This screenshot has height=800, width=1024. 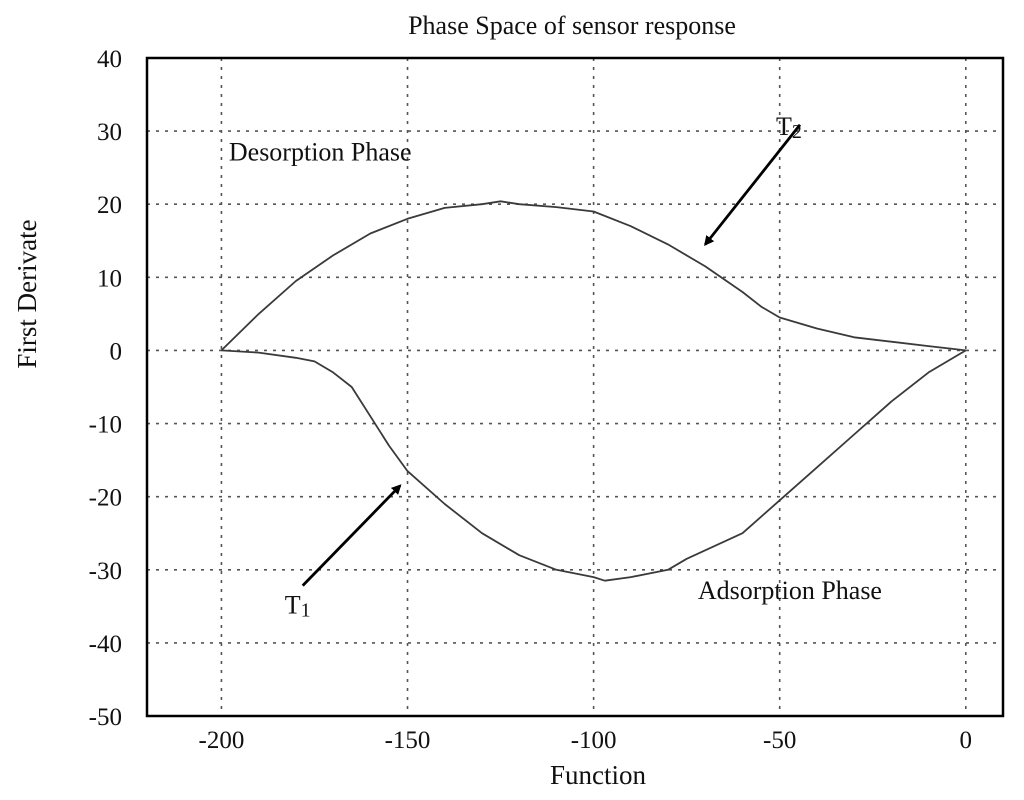 What do you see at coordinates (27, 293) in the screenshot?
I see `y-axis-label: First Derivate` at bounding box center [27, 293].